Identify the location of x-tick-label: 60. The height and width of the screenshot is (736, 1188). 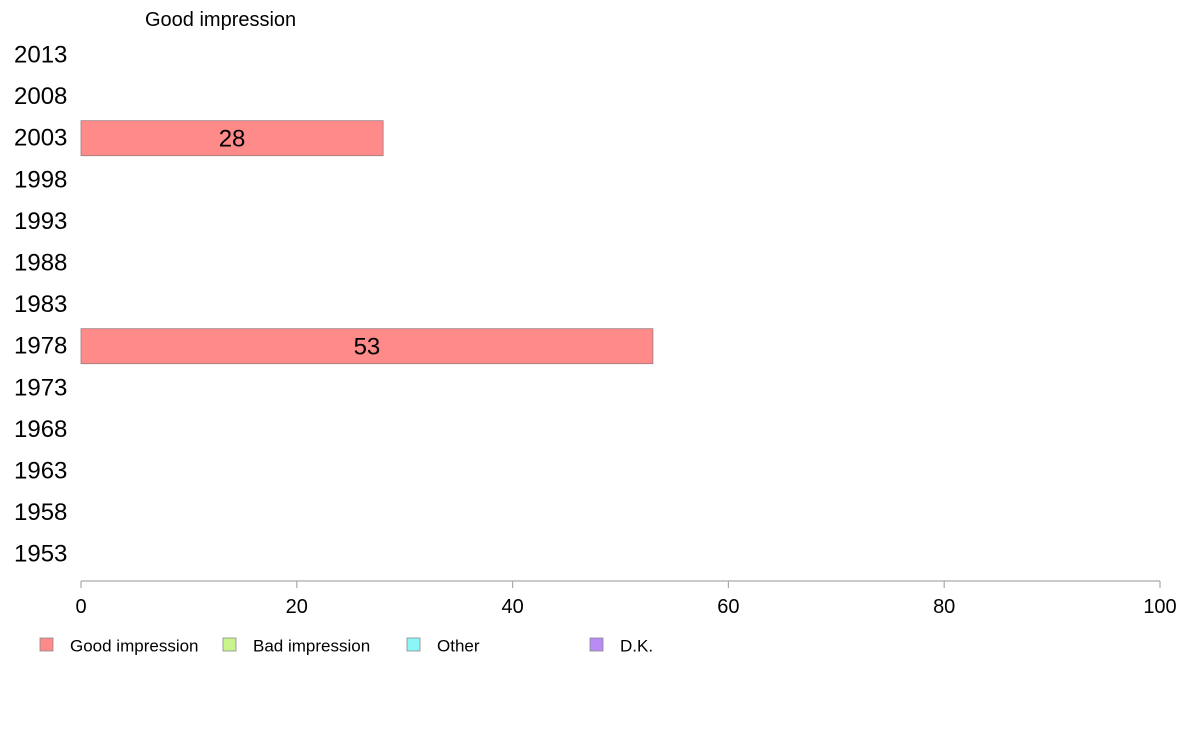
(728, 607).